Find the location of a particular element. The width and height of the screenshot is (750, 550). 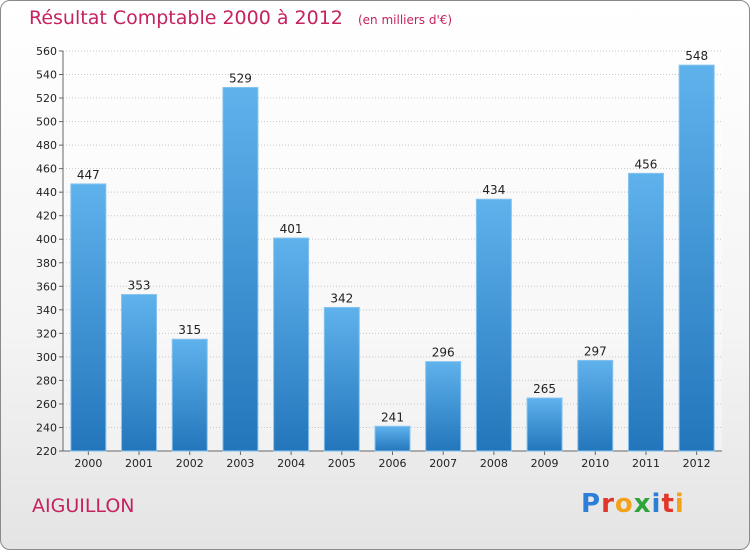

y-tick-label: 440 is located at coordinates (46, 192).